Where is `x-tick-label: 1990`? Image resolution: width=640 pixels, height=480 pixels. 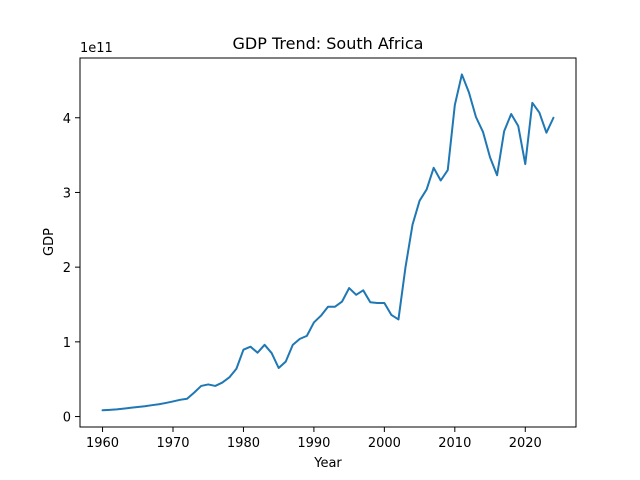 x-tick-label: 1990 is located at coordinates (313, 443).